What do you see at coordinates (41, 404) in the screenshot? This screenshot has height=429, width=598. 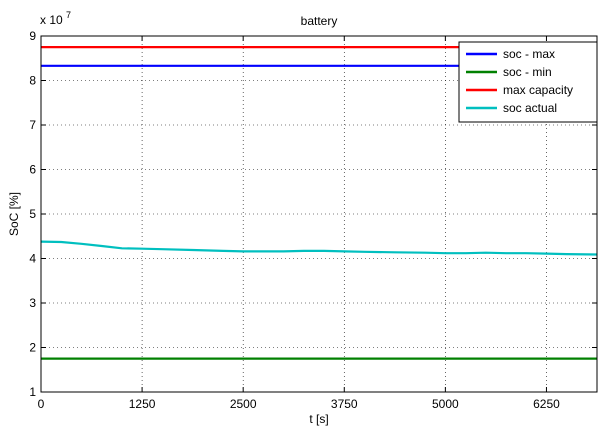 I see `x-tick-label: 0` at bounding box center [41, 404].